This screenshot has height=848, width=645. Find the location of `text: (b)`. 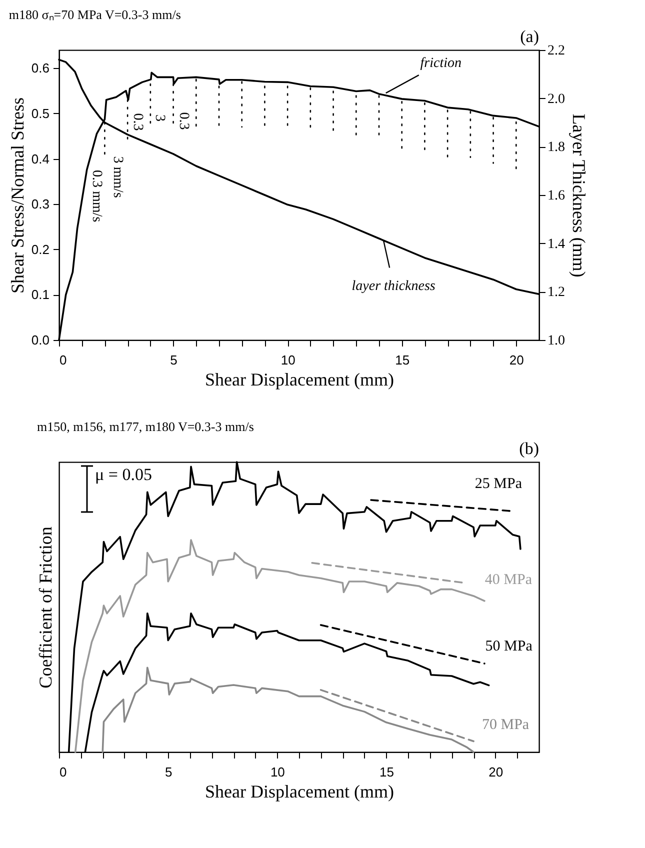

text: (b) is located at coordinates (529, 448).